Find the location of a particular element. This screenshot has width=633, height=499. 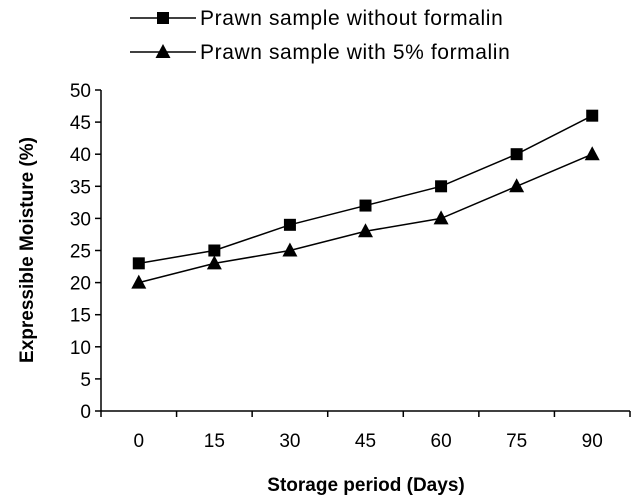

legend-entry-without-formalin: Prawn sample without formalin is located at coordinates (316, 18).